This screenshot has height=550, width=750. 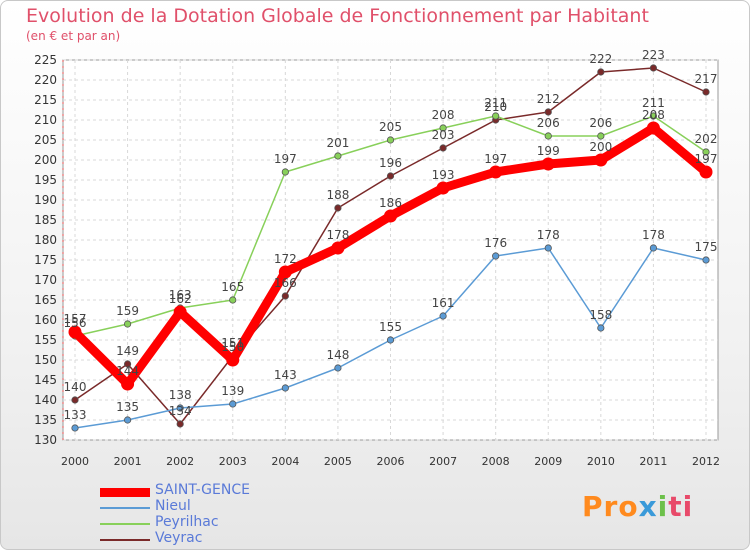 I want to click on data-label-veyrac: 223, so click(x=653, y=55).